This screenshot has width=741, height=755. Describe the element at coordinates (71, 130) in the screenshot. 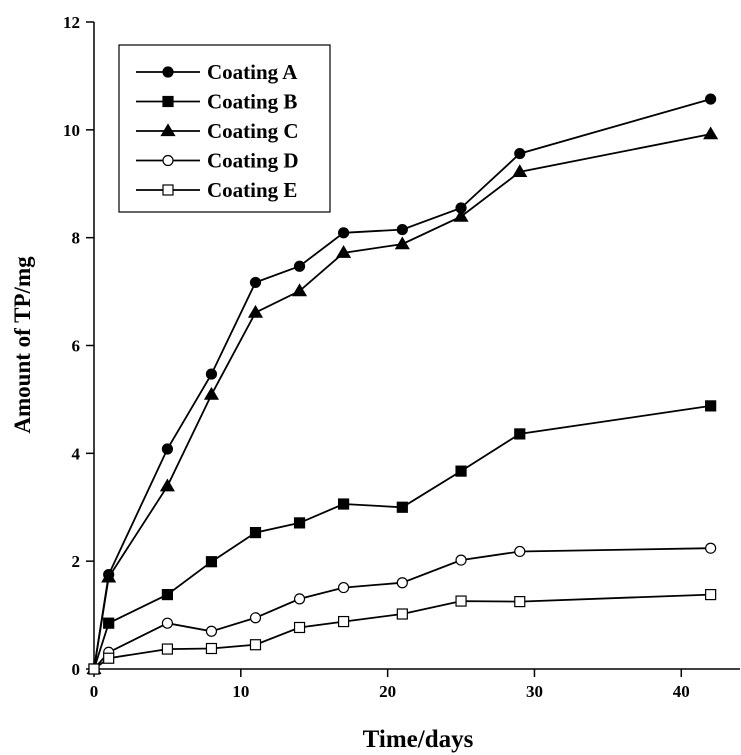

I see `y-tick-label: 10` at that location.